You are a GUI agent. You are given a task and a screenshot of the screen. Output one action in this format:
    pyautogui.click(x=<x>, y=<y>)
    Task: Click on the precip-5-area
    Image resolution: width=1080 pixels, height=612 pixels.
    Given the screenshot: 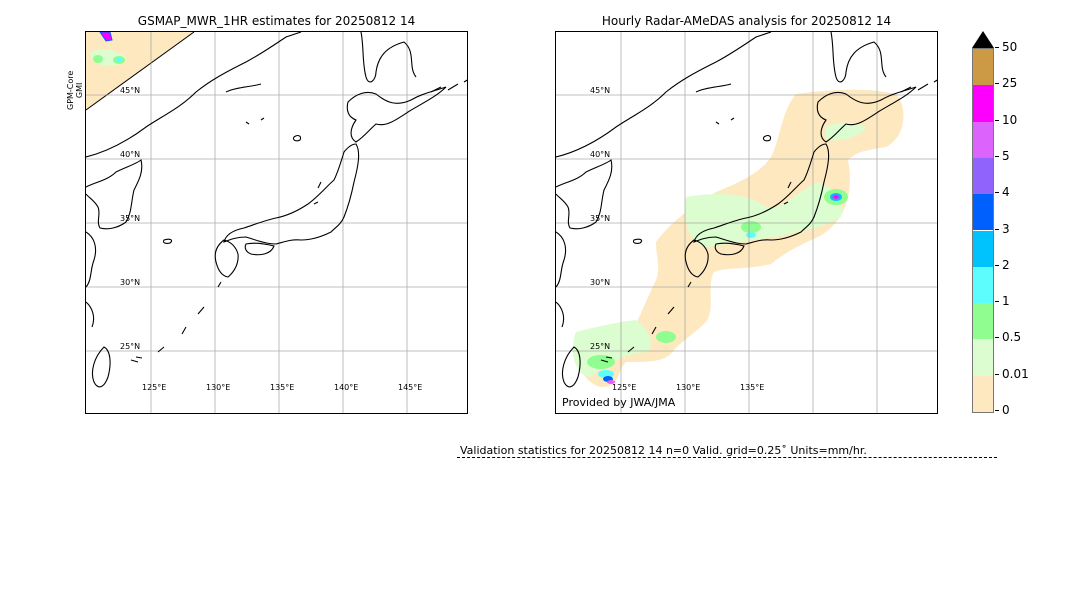 What is the action you would take?
    pyautogui.click(x=611, y=382)
    